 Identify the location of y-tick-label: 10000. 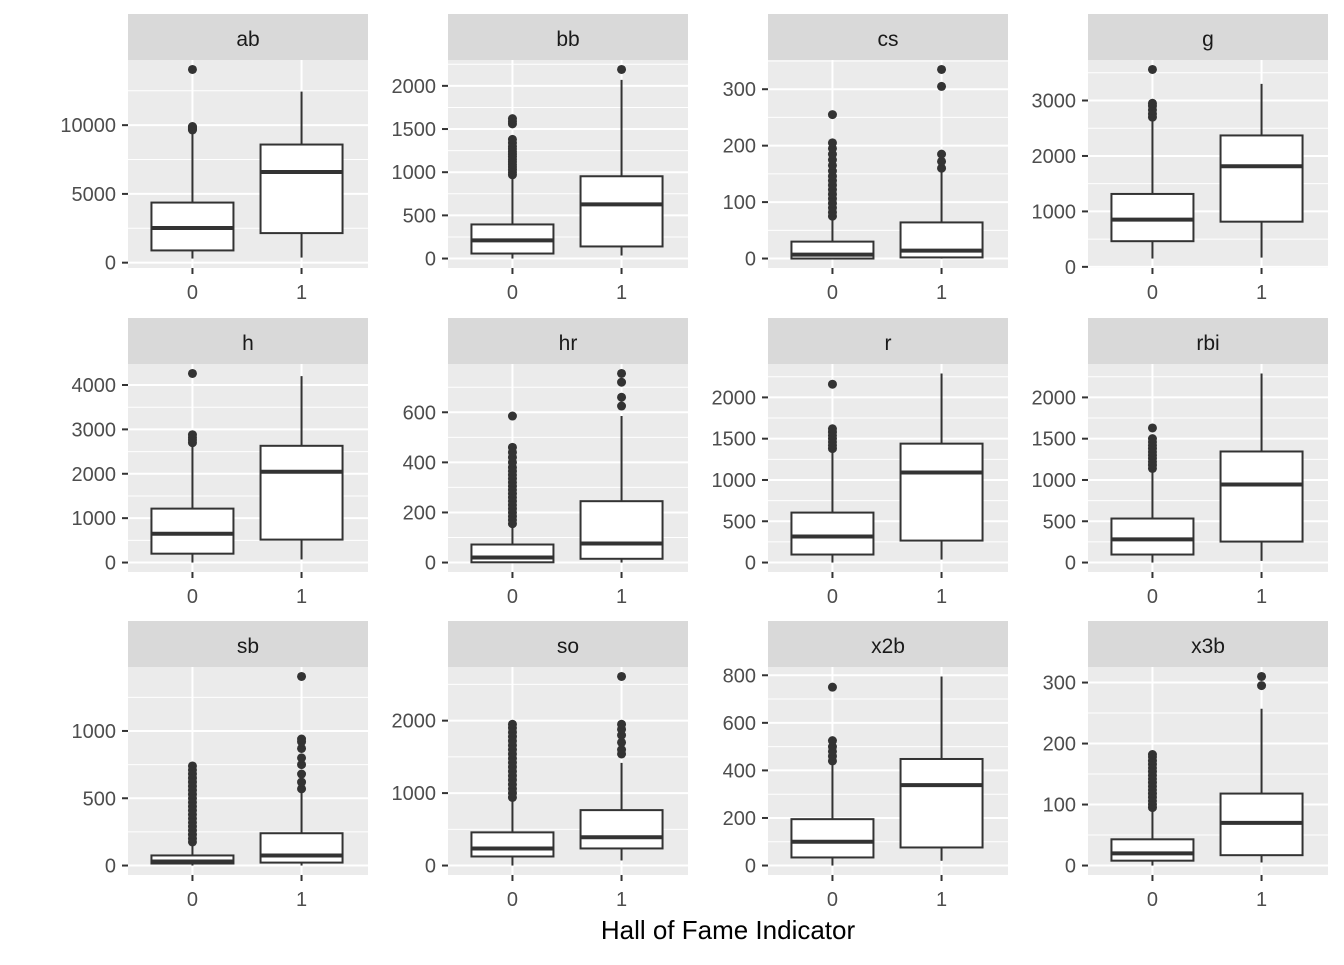
(88, 126).